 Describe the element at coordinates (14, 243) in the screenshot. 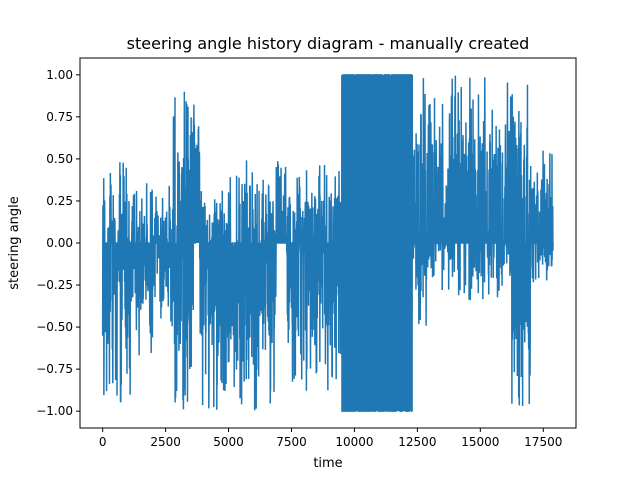

I see `y-axis-label: steering angle` at that location.